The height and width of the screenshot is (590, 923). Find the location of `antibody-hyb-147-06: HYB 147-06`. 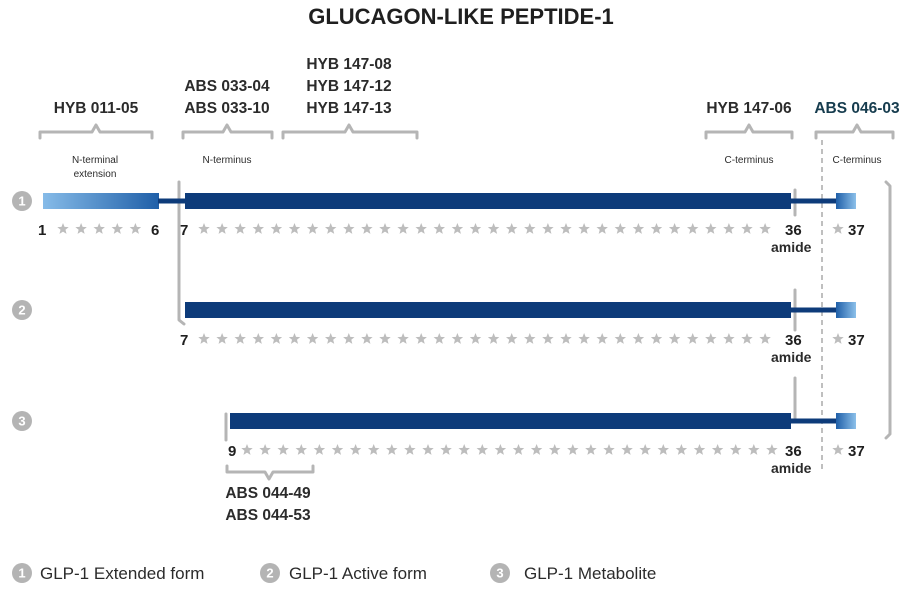

antibody-hyb-147-06: HYB 147-06 is located at coordinates (749, 108).